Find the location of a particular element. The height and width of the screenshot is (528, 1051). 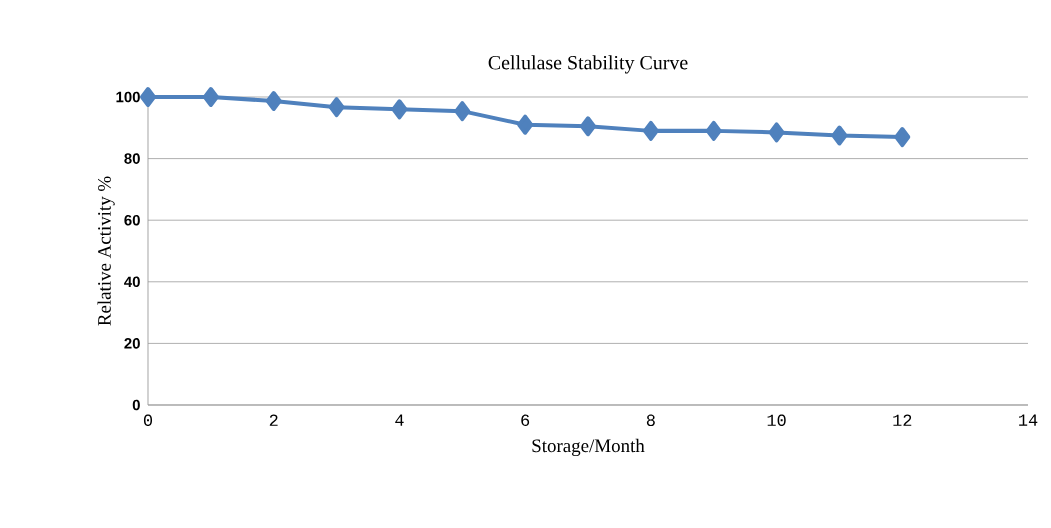

y-tick-label: 40 is located at coordinates (132, 282).